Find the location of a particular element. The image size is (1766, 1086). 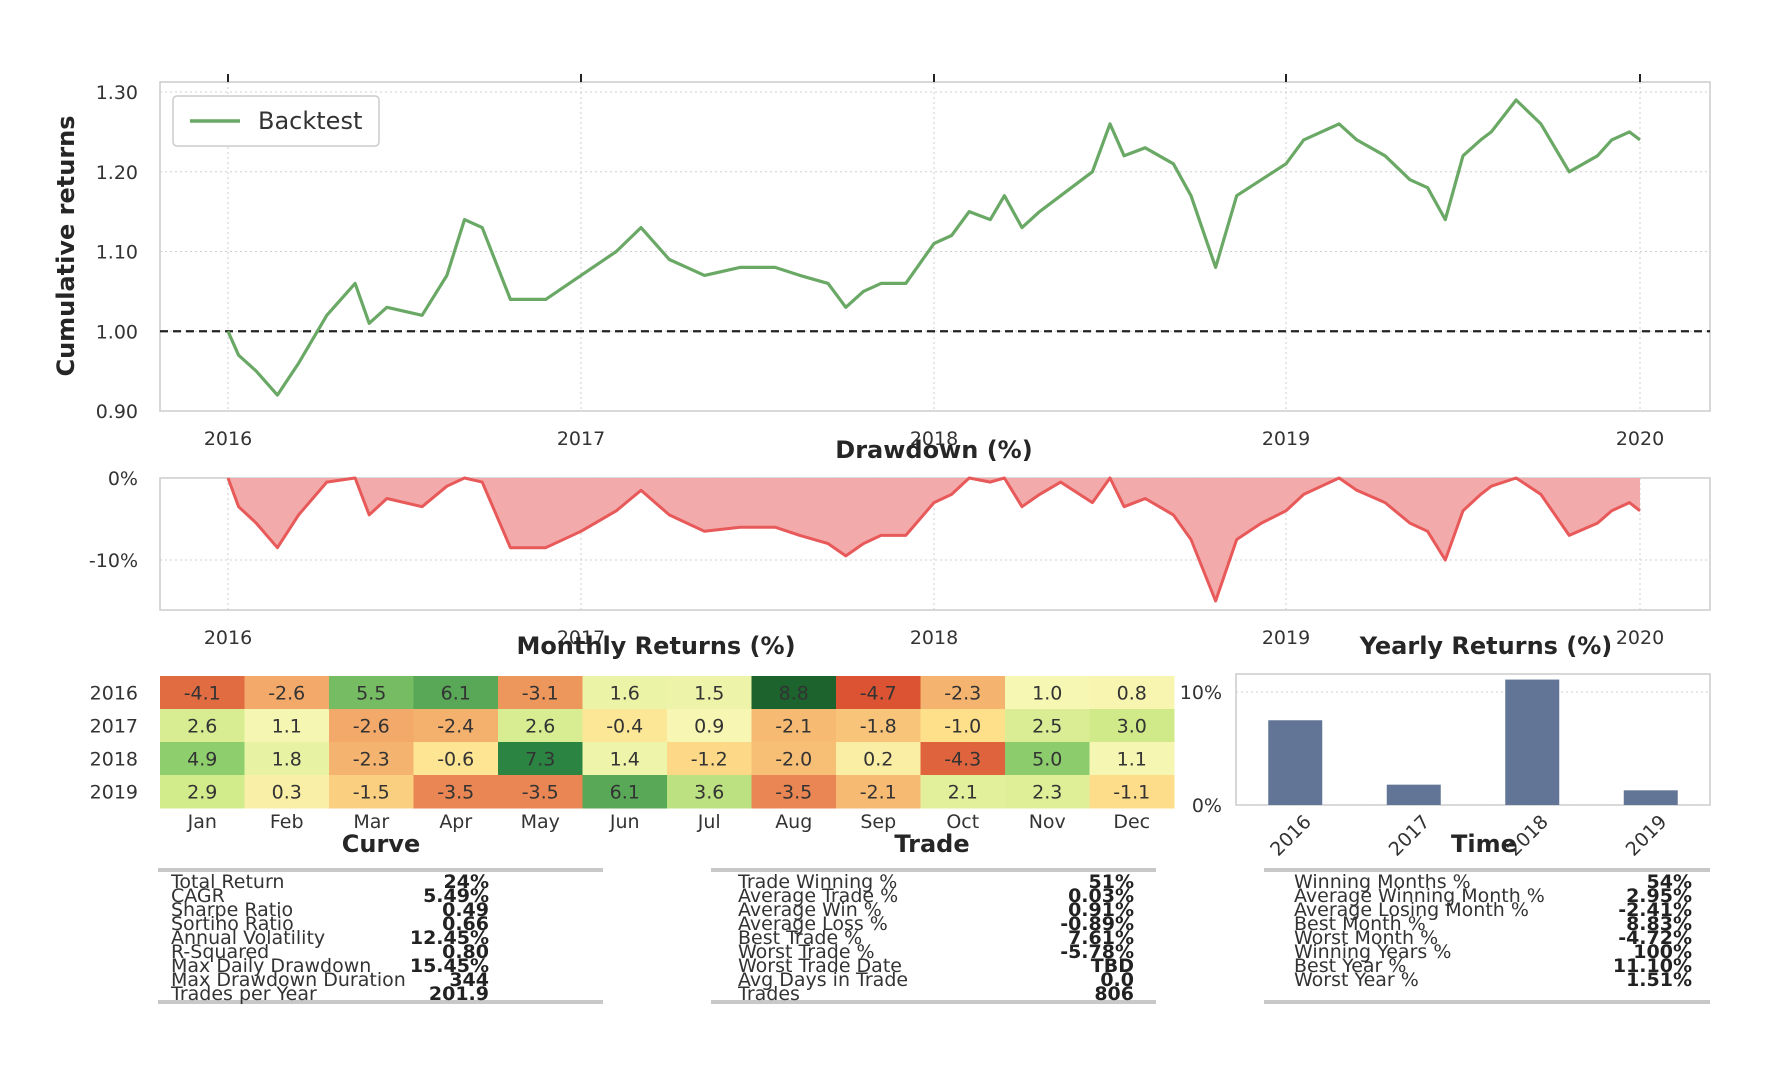

cumulative-xtick-label: 2017 is located at coordinates (581, 439).